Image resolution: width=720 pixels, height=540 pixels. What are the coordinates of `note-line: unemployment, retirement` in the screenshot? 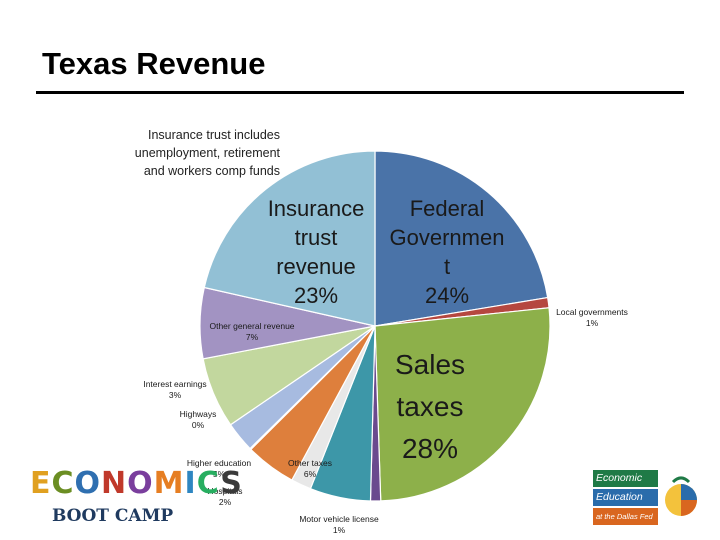 It's located at (207, 153).